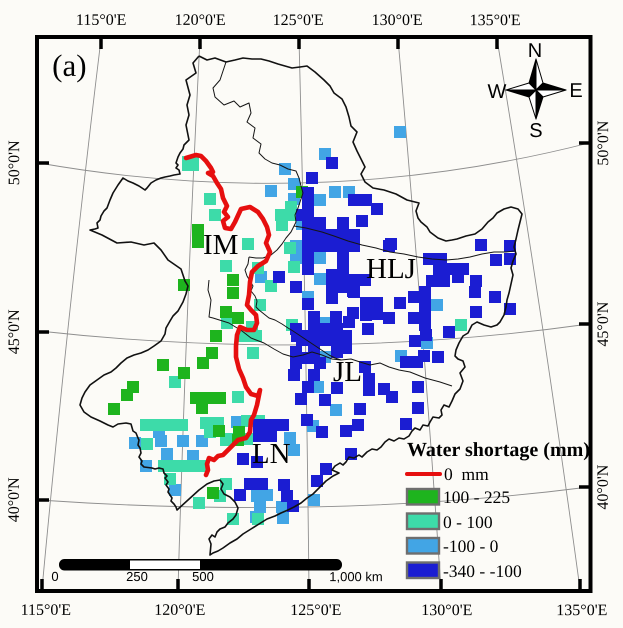 The width and height of the screenshot is (623, 628). I want to click on svg-text: W, so click(497, 92).